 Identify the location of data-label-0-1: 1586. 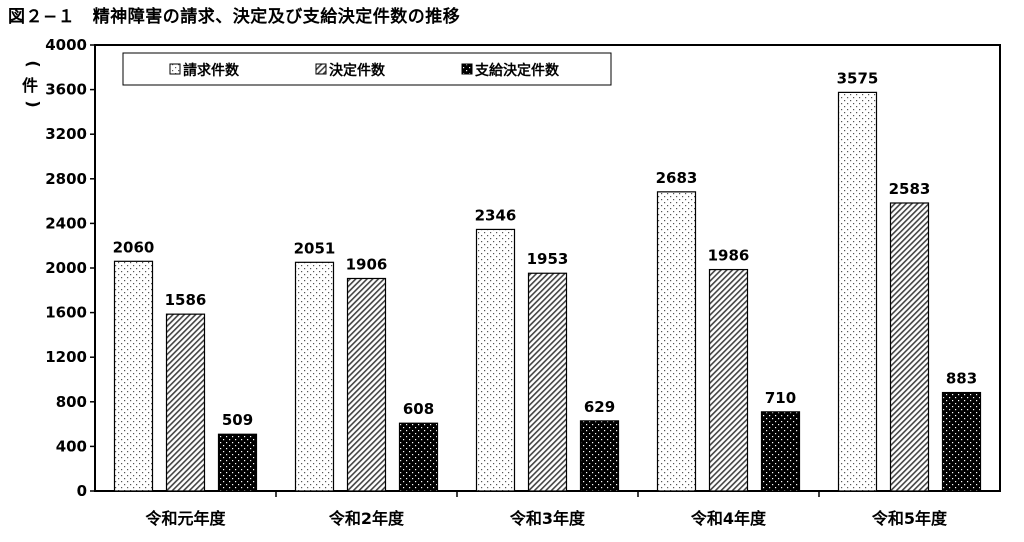
(186, 300).